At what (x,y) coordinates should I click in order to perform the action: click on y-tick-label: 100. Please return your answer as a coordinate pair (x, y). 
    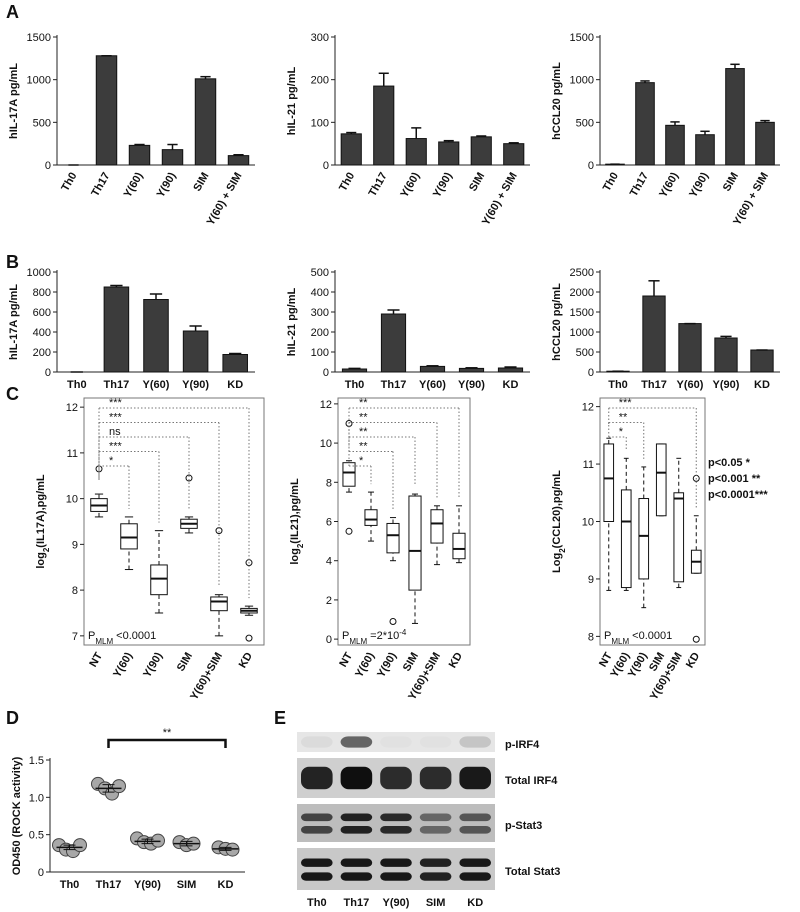
    Looking at the image, I should click on (320, 123).